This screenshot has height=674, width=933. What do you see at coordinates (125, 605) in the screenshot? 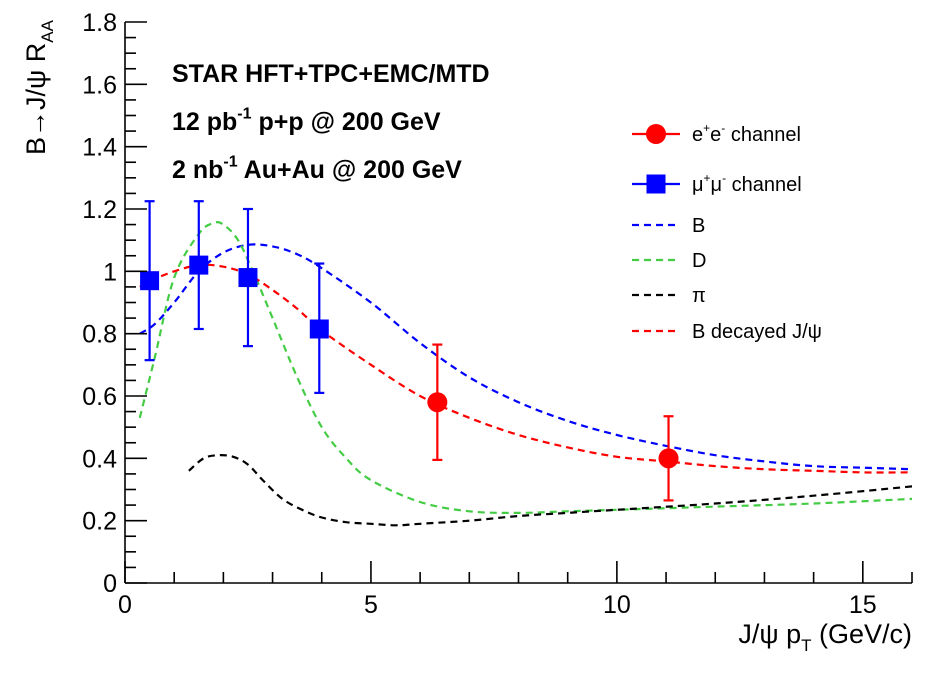
I see `x-tick-label: 0` at bounding box center [125, 605].